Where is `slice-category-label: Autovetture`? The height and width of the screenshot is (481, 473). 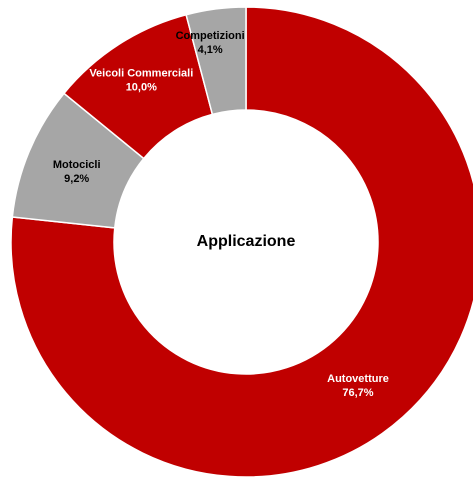
slice-category-label: Autovetture is located at coordinates (358, 379).